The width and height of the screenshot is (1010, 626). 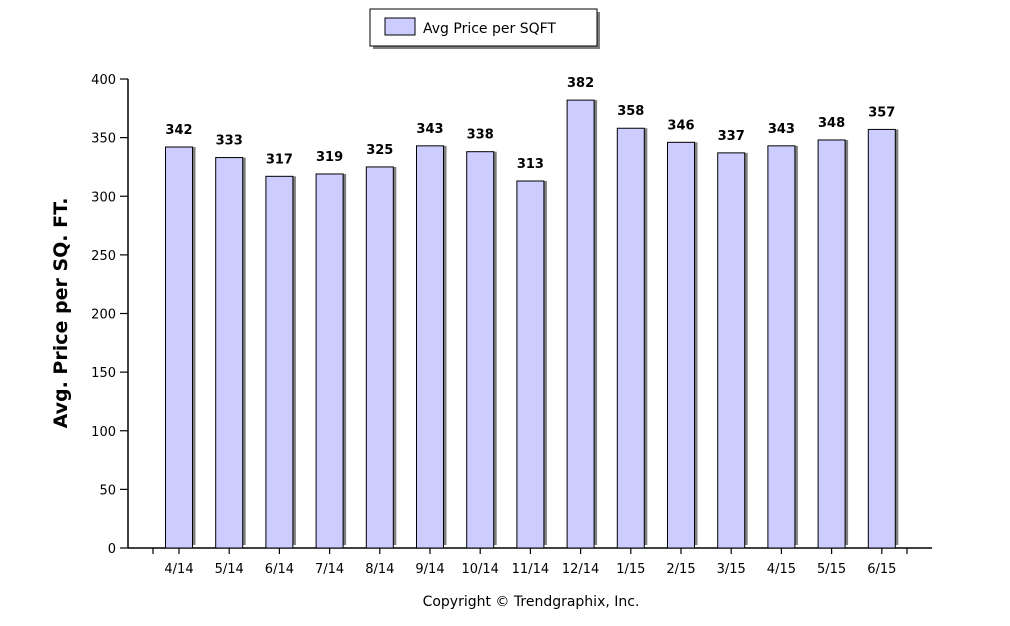 What do you see at coordinates (103, 139) in the screenshot?
I see `y-tick-label: 350` at bounding box center [103, 139].